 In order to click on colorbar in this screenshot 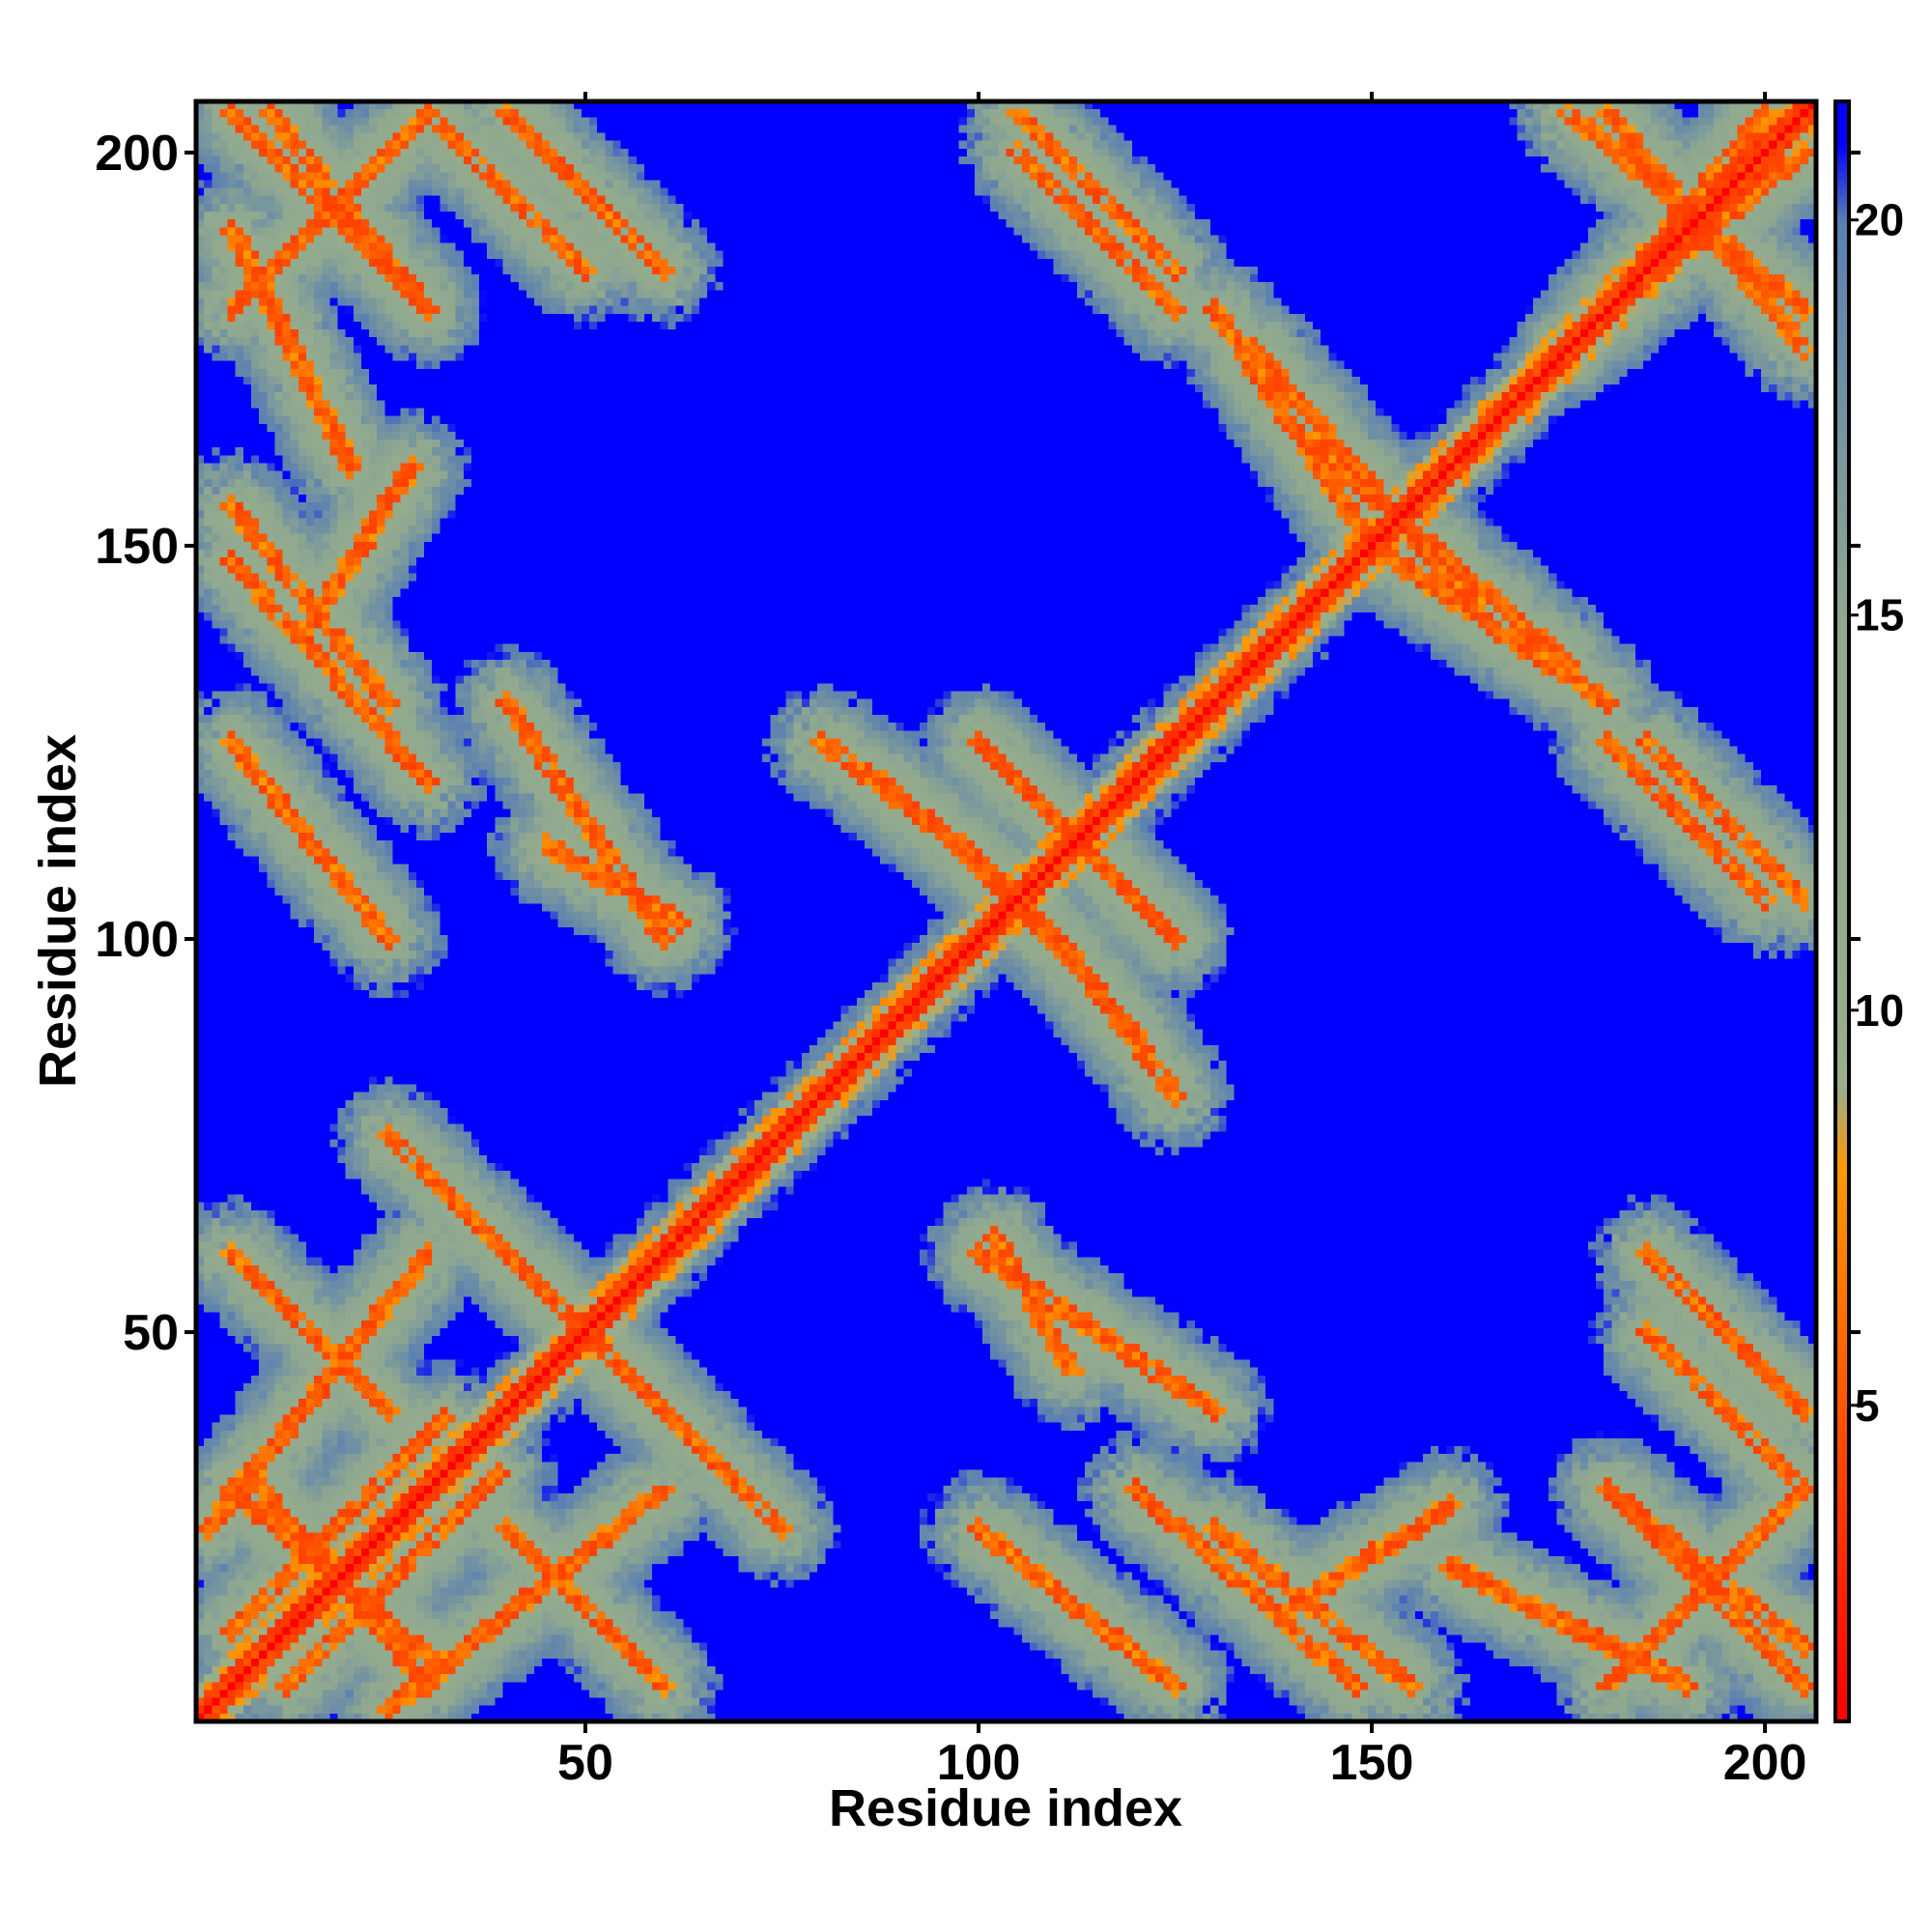, I will do `click(1842, 911)`.